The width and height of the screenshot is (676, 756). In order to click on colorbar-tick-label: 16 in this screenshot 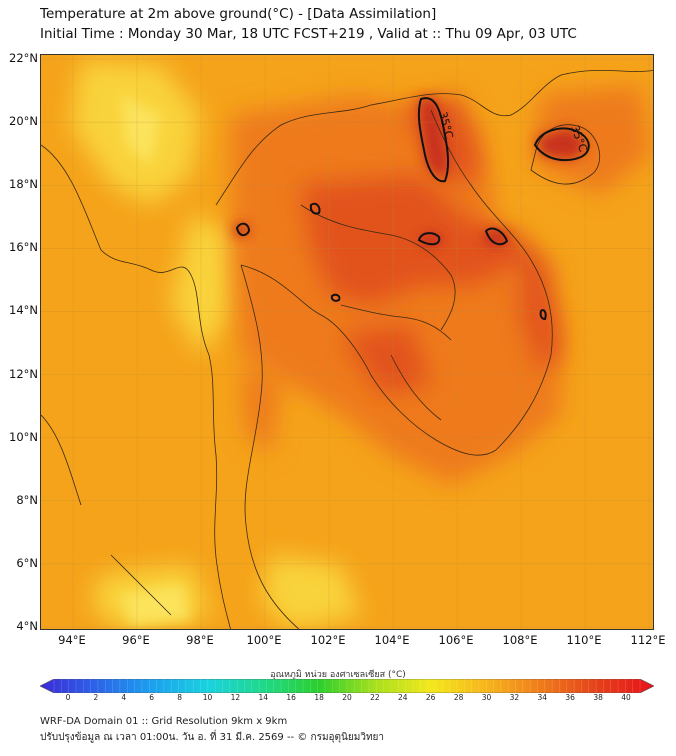, I will do `click(291, 697)`.